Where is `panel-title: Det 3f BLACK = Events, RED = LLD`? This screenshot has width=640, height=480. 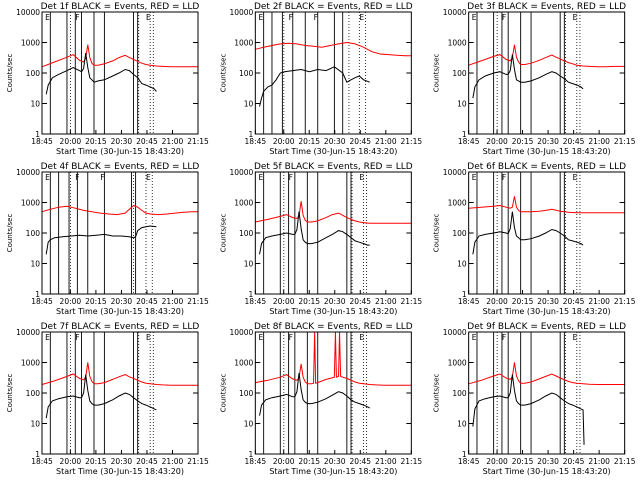
panel-title: Det 3f BLACK = Events, RED = LLD is located at coordinates (546, 7).